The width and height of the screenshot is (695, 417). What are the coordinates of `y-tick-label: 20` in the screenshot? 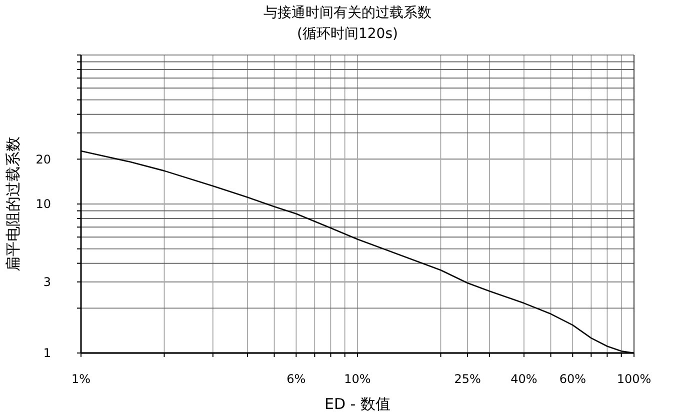 It's located at (43, 159).